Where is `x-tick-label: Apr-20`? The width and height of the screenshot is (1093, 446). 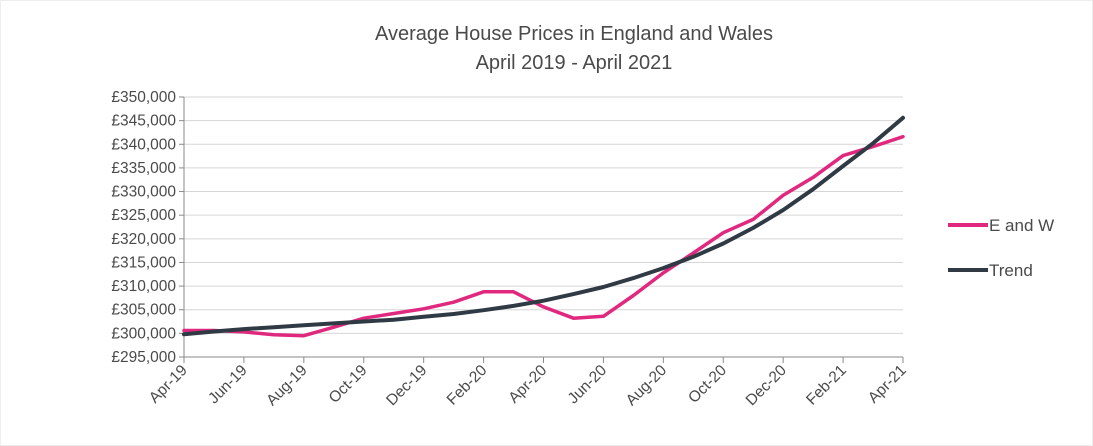 x-tick-label: Apr-20 is located at coordinates (527, 384).